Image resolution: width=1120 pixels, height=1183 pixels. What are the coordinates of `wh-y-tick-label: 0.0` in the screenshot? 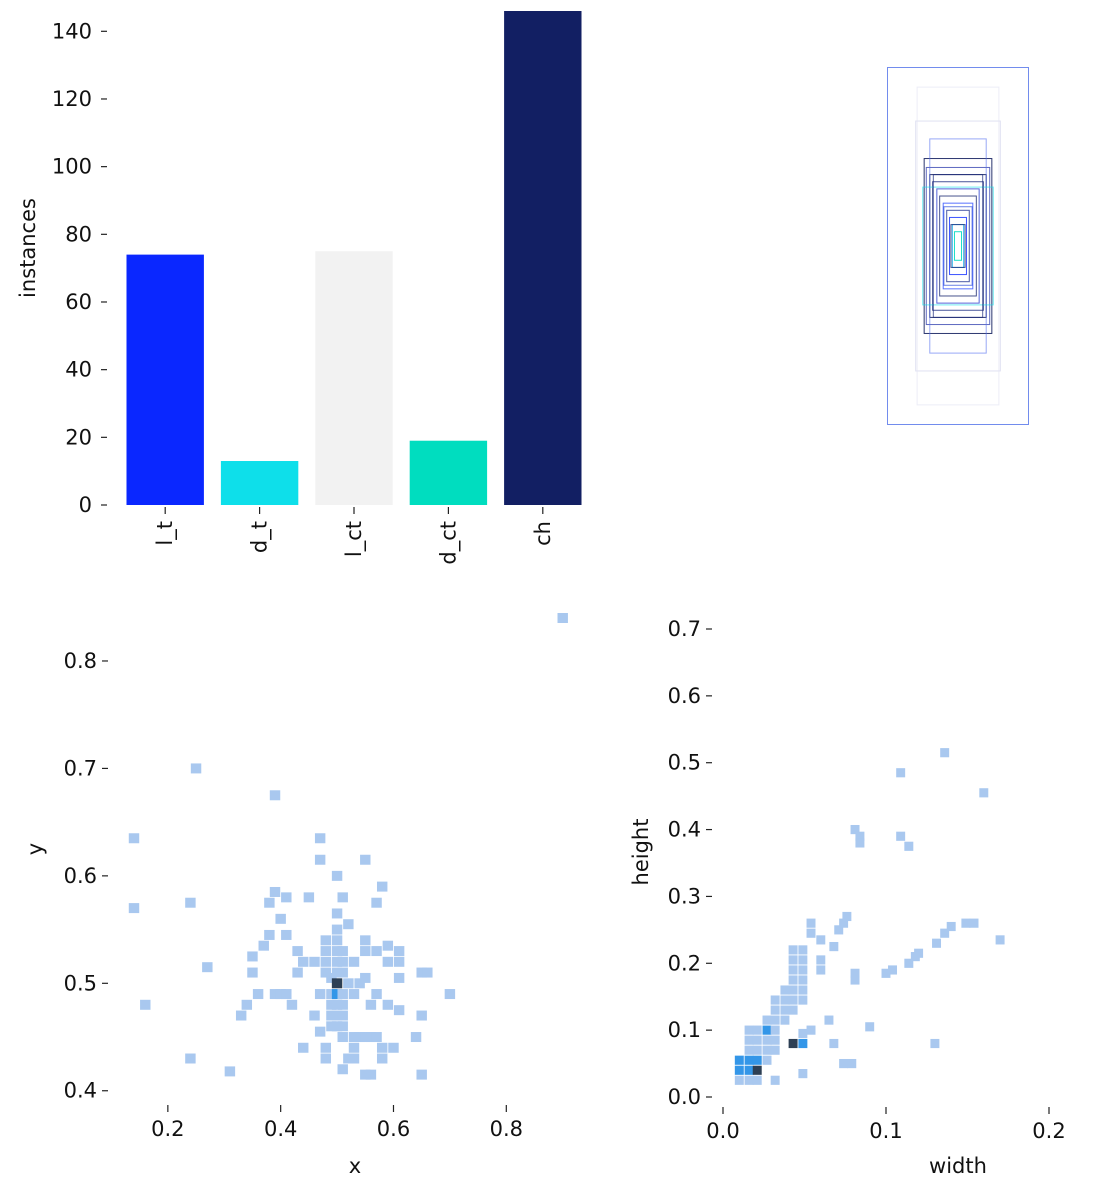 It's located at (684, 1097).